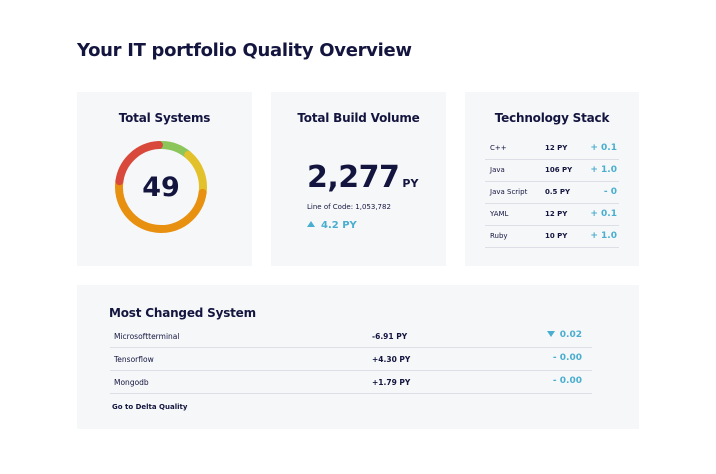 The width and height of the screenshot is (716, 474). What do you see at coordinates (131, 382) in the screenshot?
I see `system-name: Mongodb` at bounding box center [131, 382].